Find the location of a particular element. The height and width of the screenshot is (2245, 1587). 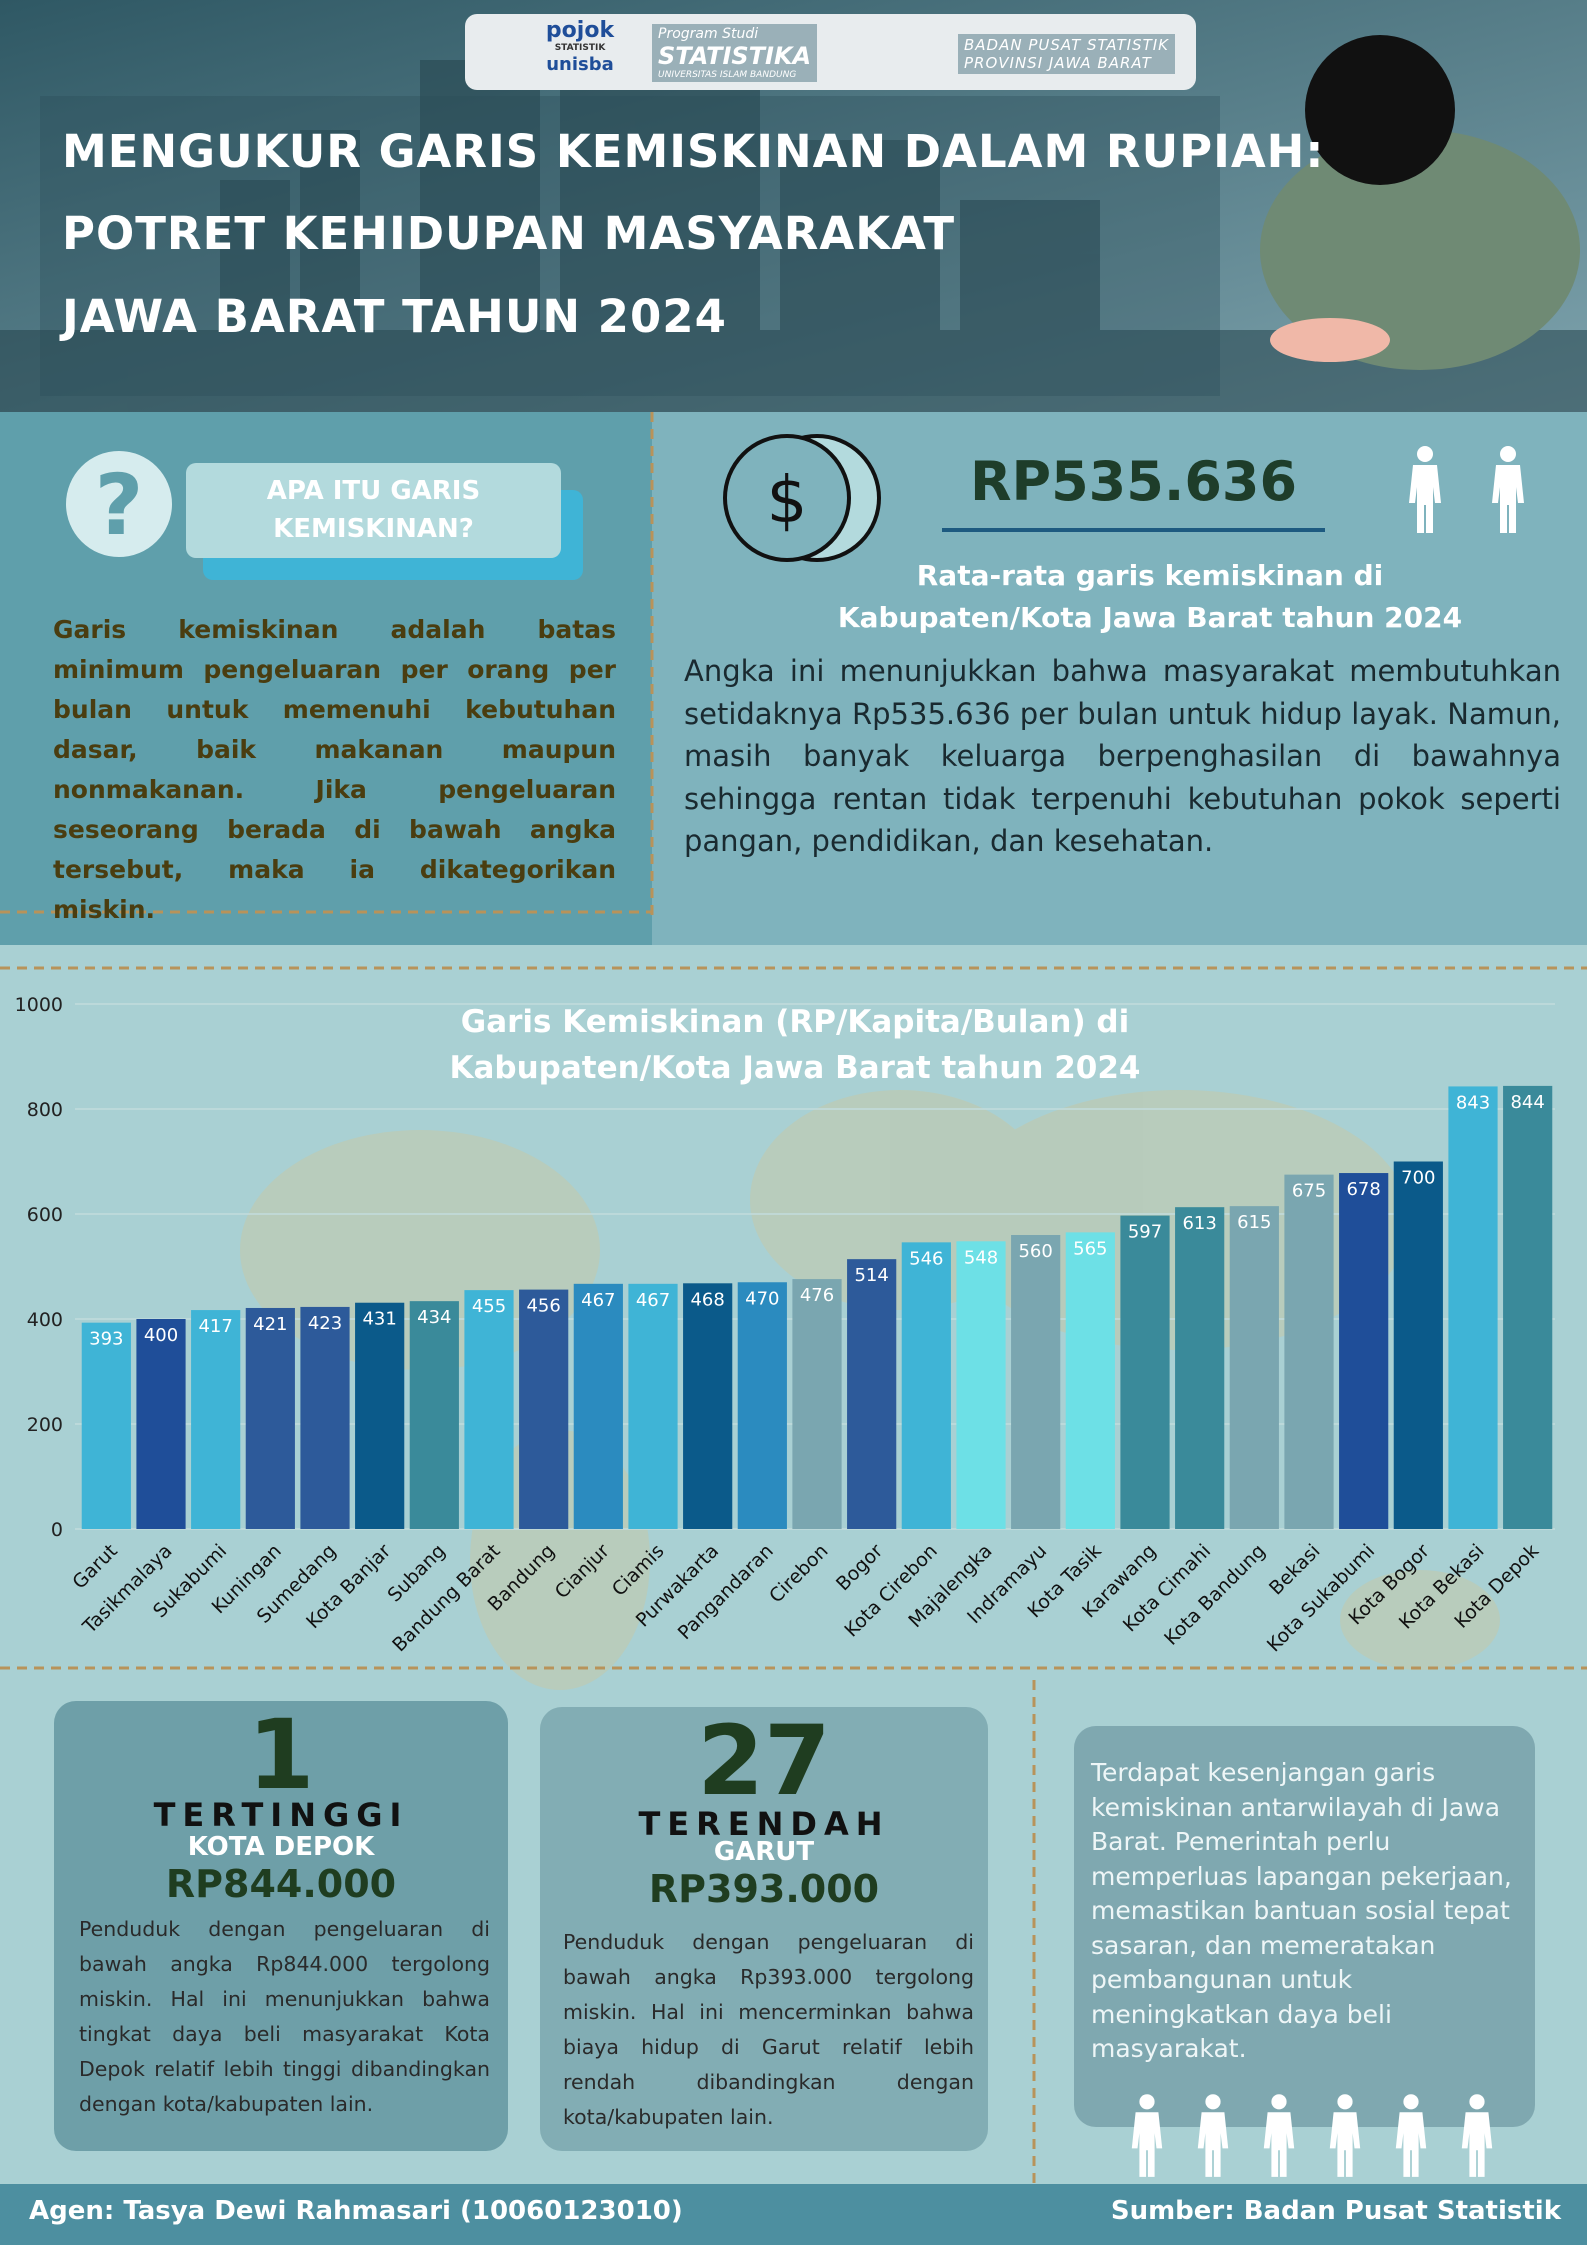

value-label: 431 is located at coordinates (379, 1319).